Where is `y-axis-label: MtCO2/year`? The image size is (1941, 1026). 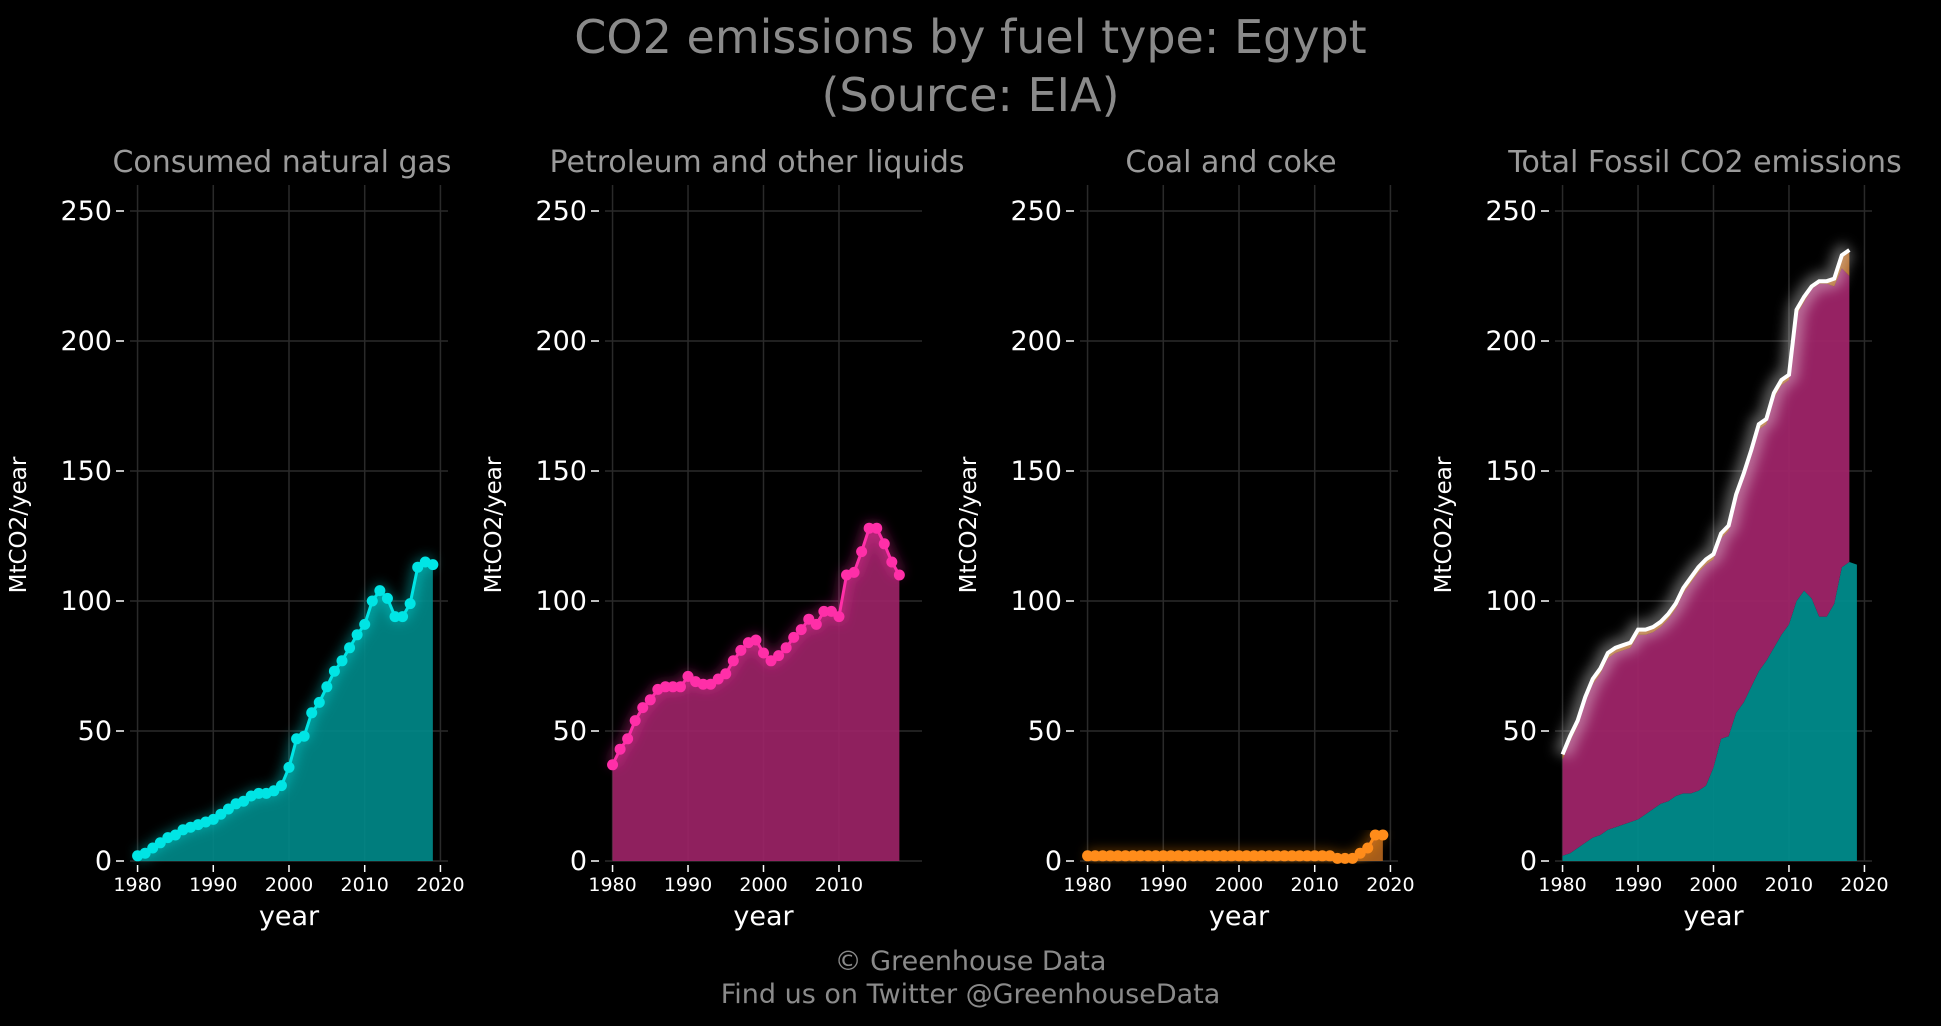 y-axis-label: MtCO2/year is located at coordinates (1444, 524).